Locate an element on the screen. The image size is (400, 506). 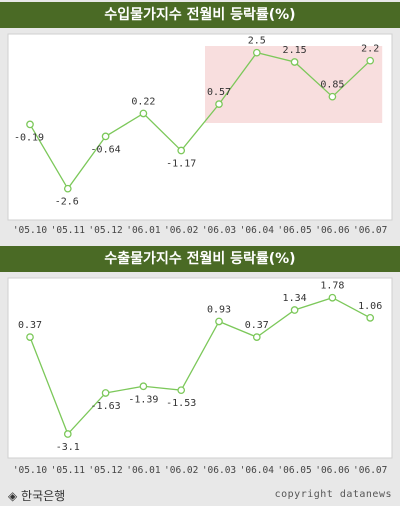
data-label: 1.06 is located at coordinates (370, 306).